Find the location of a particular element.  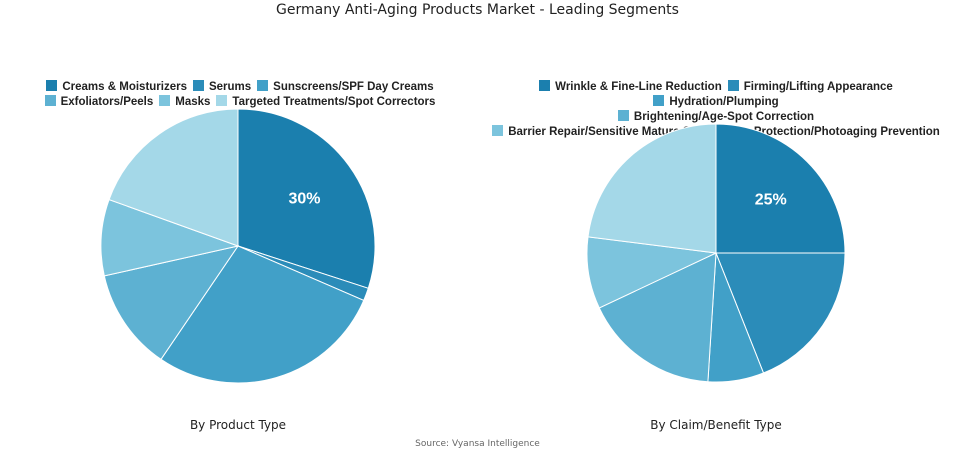

legend-item: Firming/Lifting Appearance is located at coordinates (810, 87).